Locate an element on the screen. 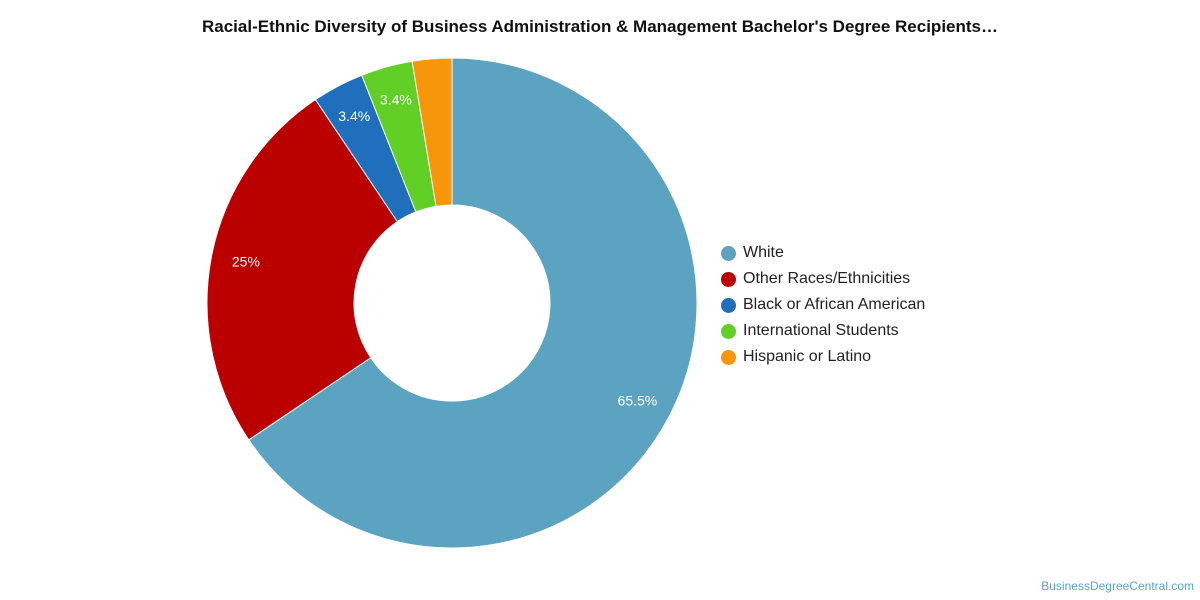 Image resolution: width=1200 pixels, height=600 pixels. legend-label: Hispanic or Latino is located at coordinates (807, 356).